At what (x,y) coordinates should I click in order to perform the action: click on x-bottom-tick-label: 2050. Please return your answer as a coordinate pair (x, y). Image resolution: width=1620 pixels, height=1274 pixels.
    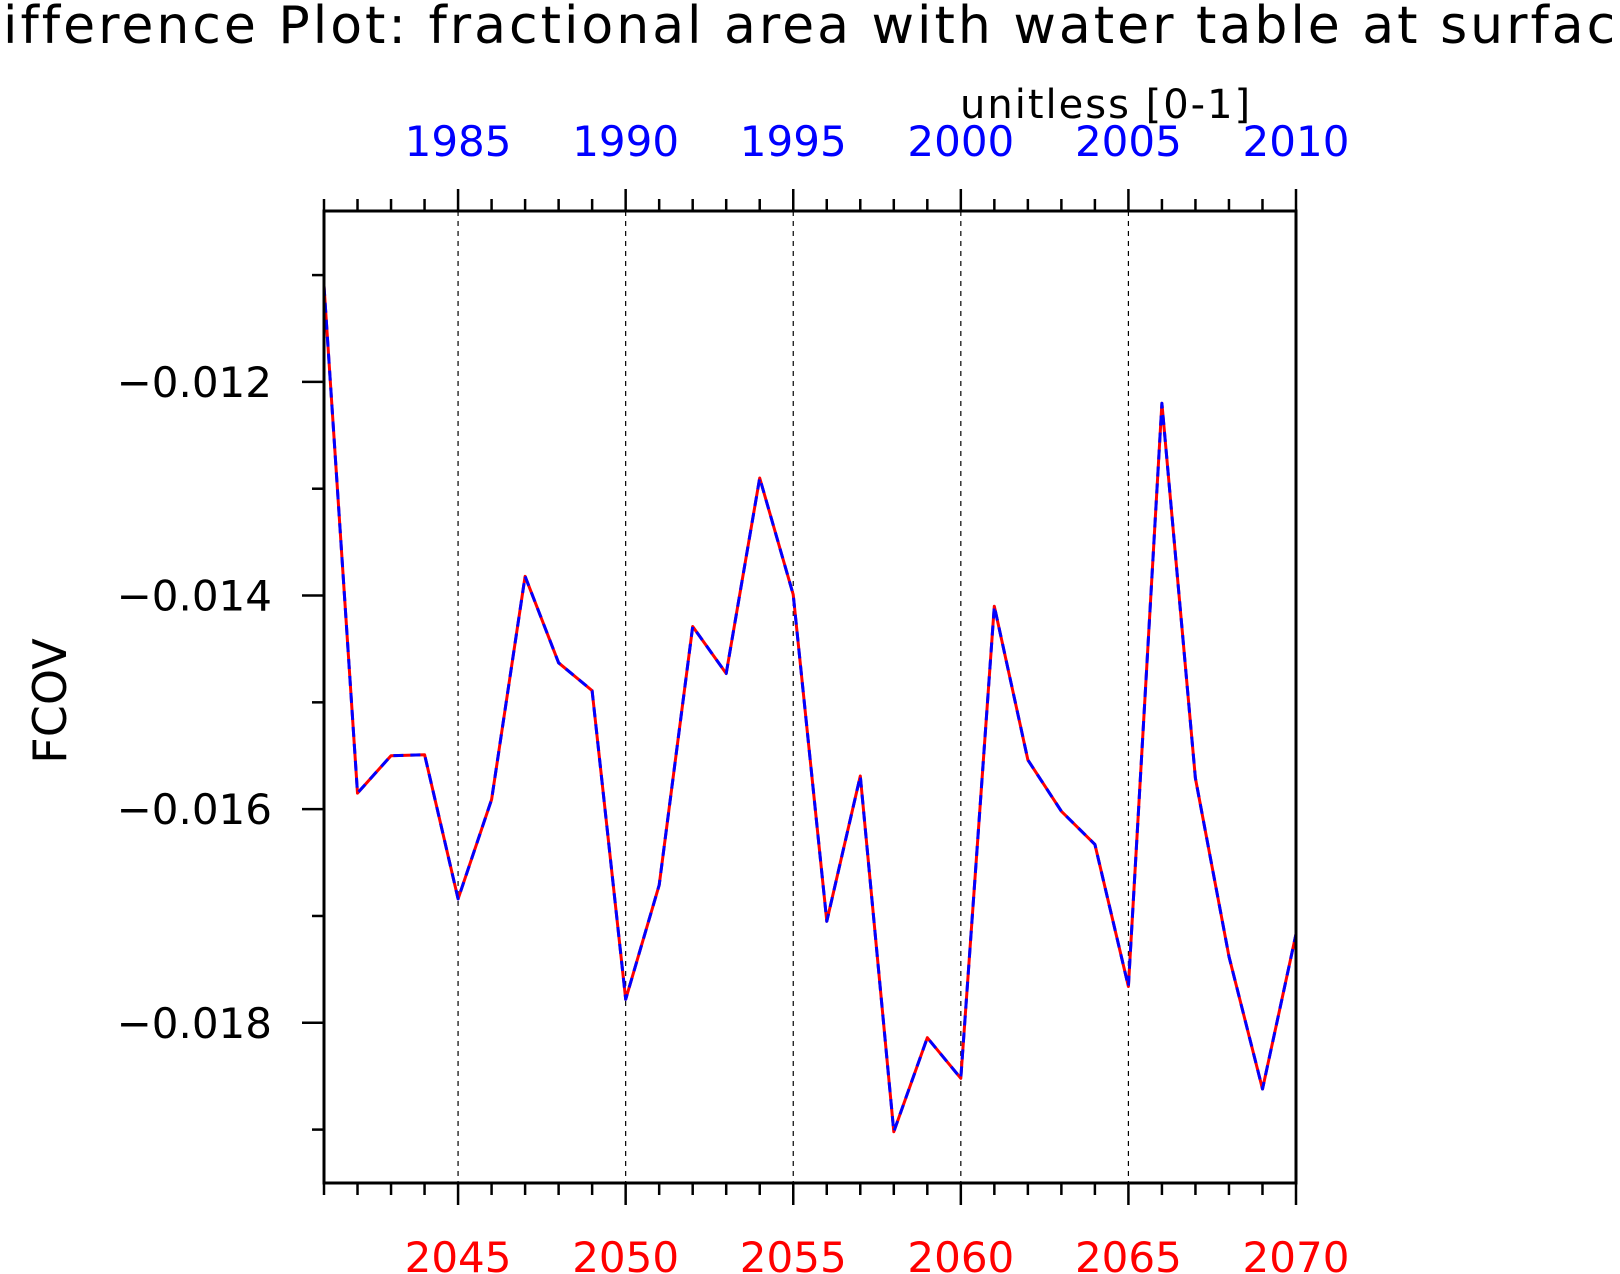
    Looking at the image, I should click on (625, 1253).